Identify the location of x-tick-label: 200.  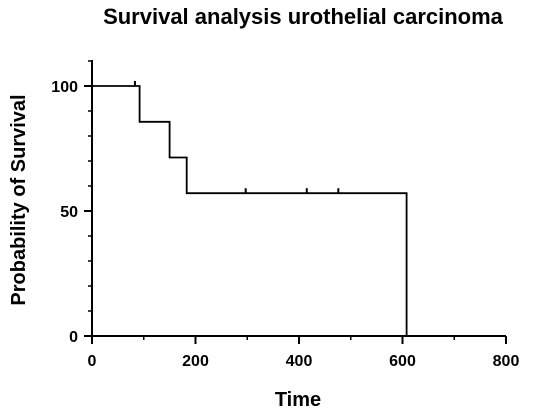
(195, 361).